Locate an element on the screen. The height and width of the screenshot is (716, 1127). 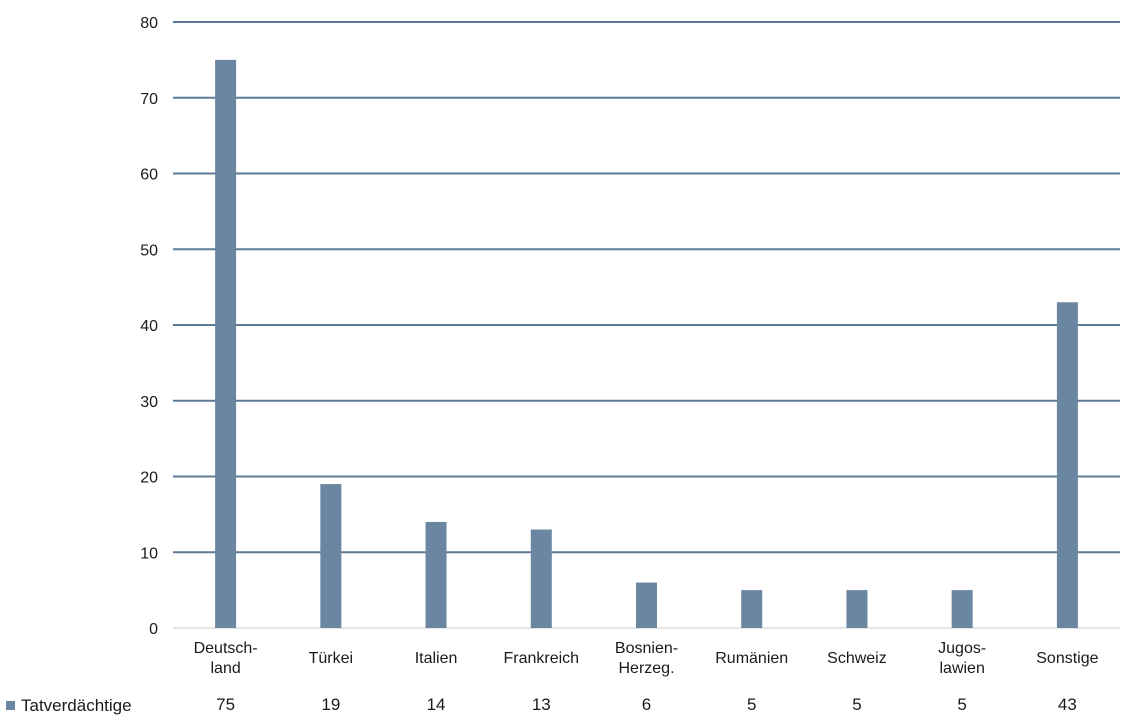
data-table-value: 14 is located at coordinates (436, 704).